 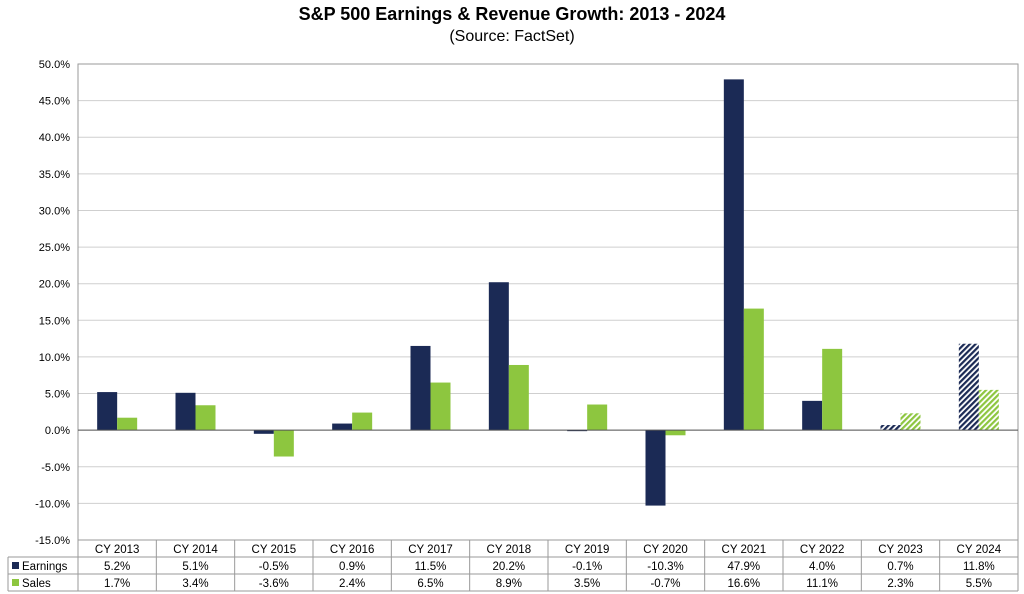 What do you see at coordinates (352, 584) in the screenshot?
I see `sales-value-label: 2.4%` at bounding box center [352, 584].